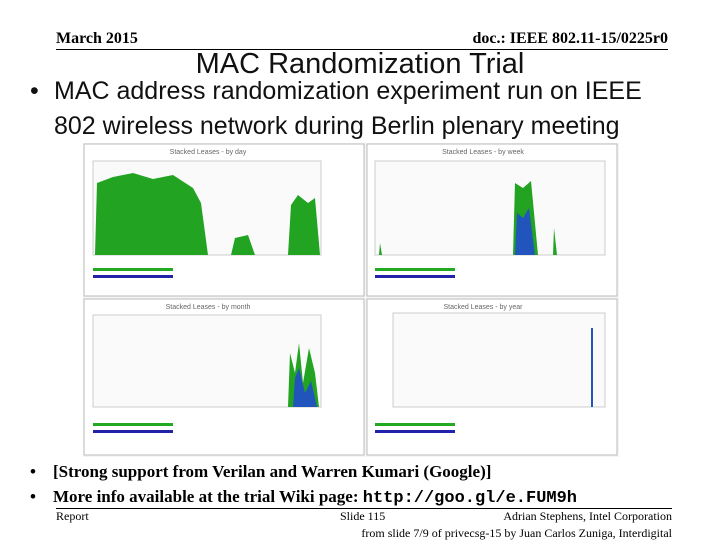 This screenshot has height=540, width=720. I want to click on header-doc: doc.: IEEE 802.11-15/0225r0, so click(570, 38).